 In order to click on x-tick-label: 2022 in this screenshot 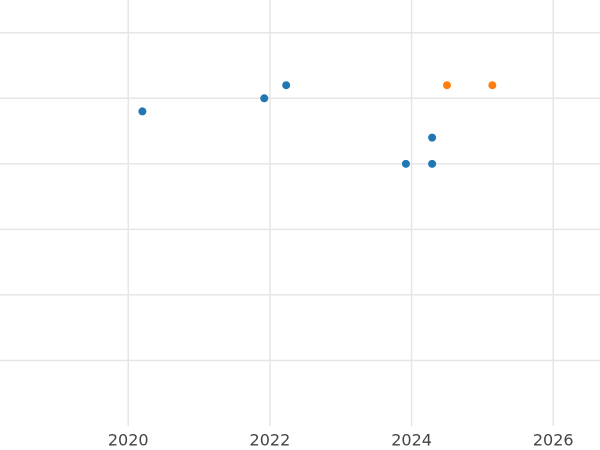, I will do `click(270, 440)`.